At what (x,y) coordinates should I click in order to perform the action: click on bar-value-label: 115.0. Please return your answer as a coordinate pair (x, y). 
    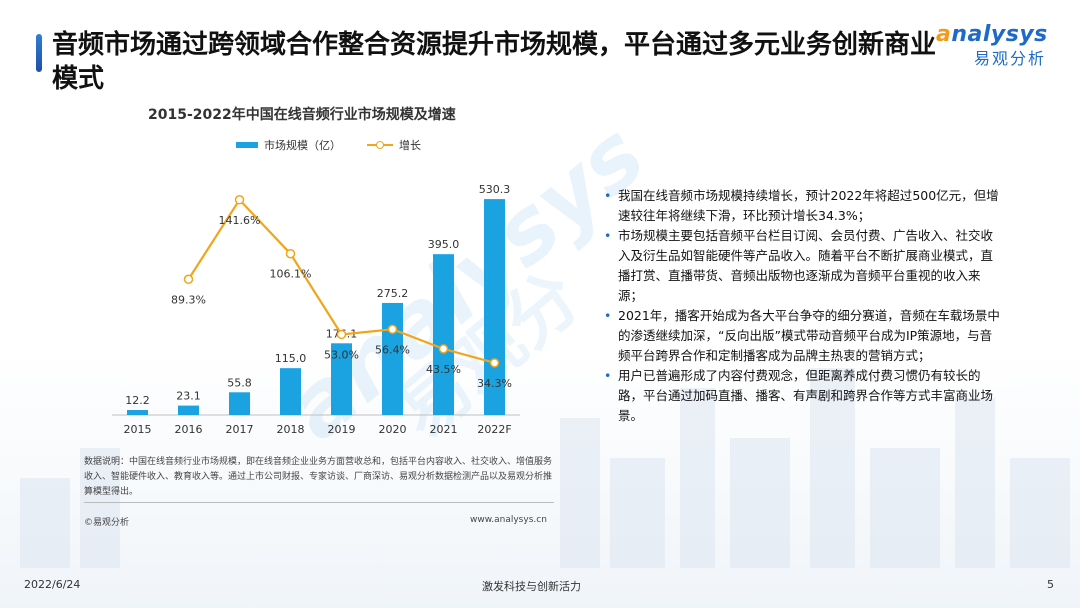
    Looking at the image, I should click on (291, 358).